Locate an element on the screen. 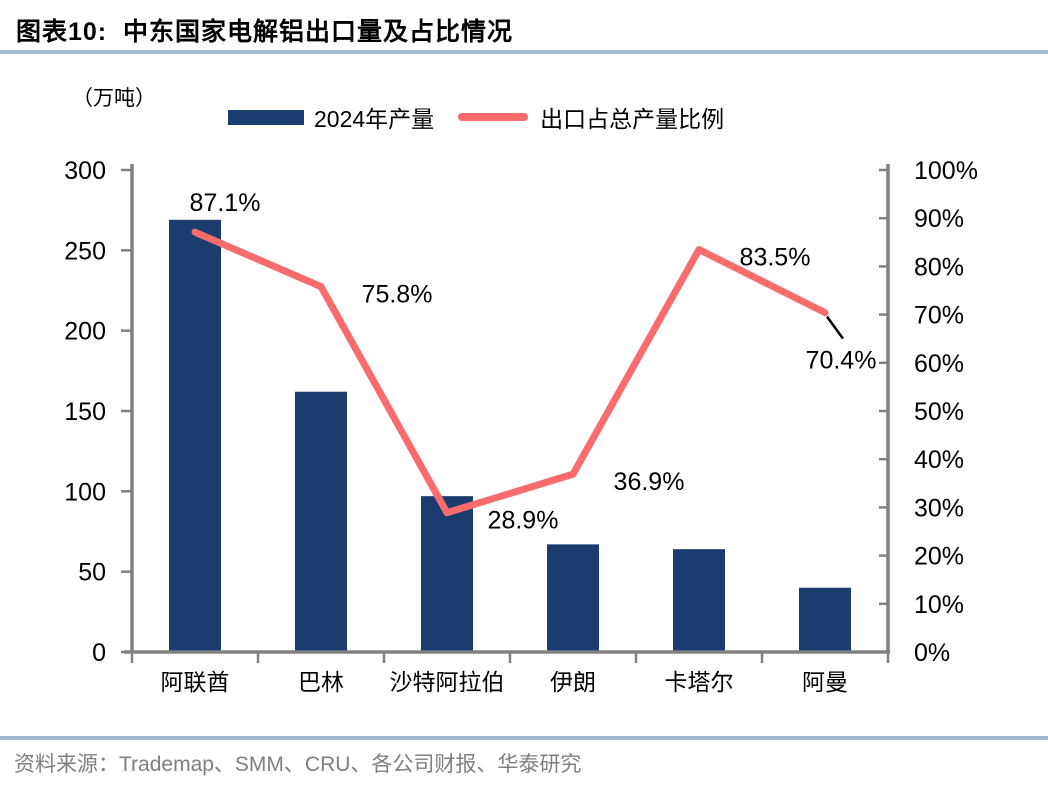 This screenshot has height=792, width=1048. legend-item-production: 2024年产量 is located at coordinates (331, 117).